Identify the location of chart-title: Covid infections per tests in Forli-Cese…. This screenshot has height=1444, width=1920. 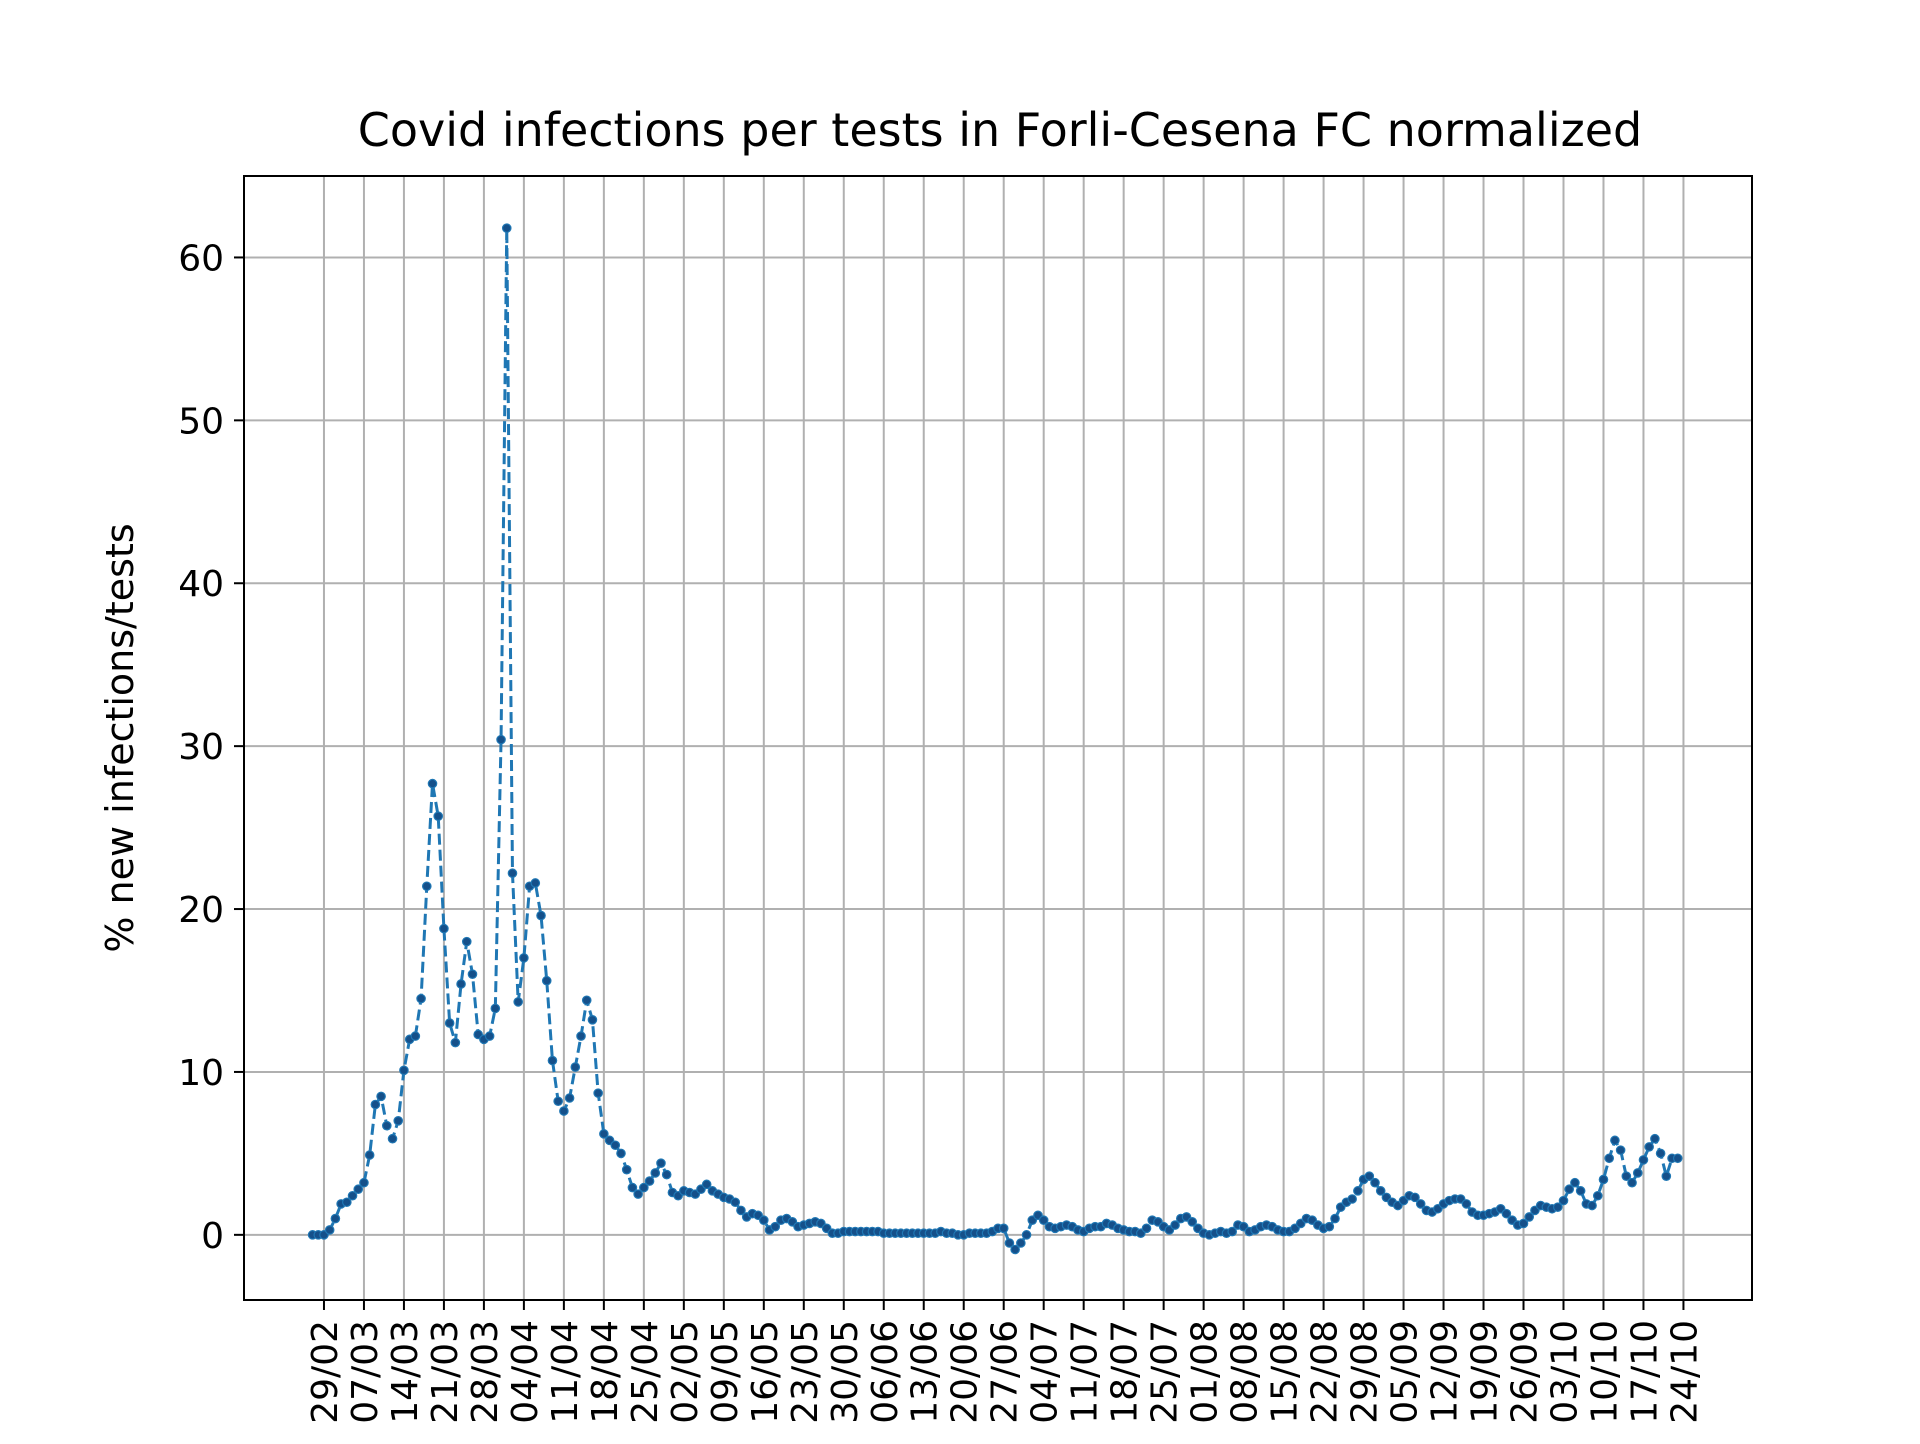
(1000, 130).